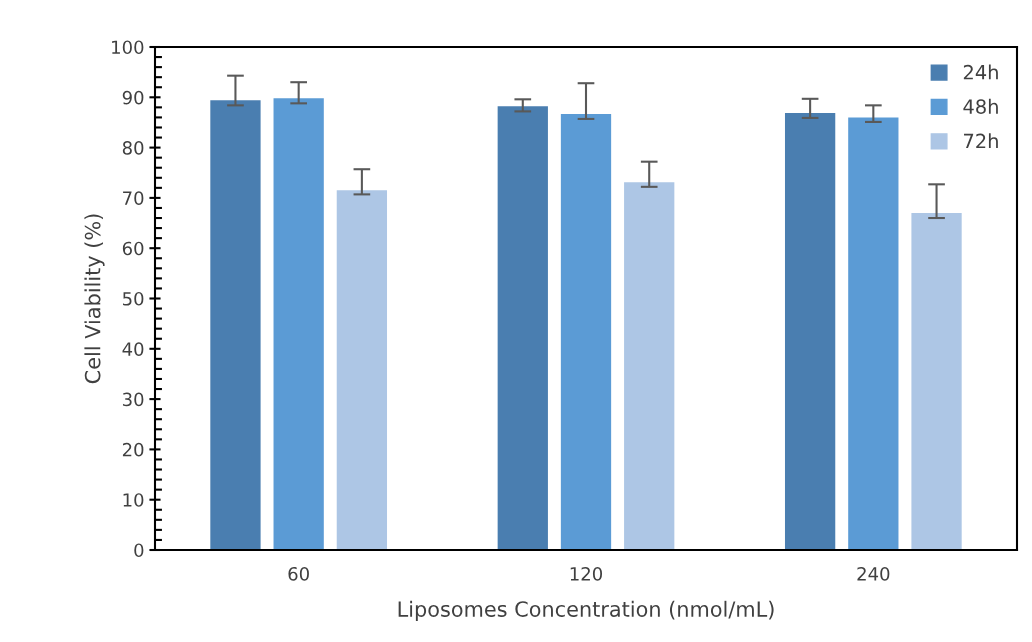 This screenshot has width=1032, height=642. What do you see at coordinates (128, 47) in the screenshot?
I see `y-tick-label: 100` at bounding box center [128, 47].